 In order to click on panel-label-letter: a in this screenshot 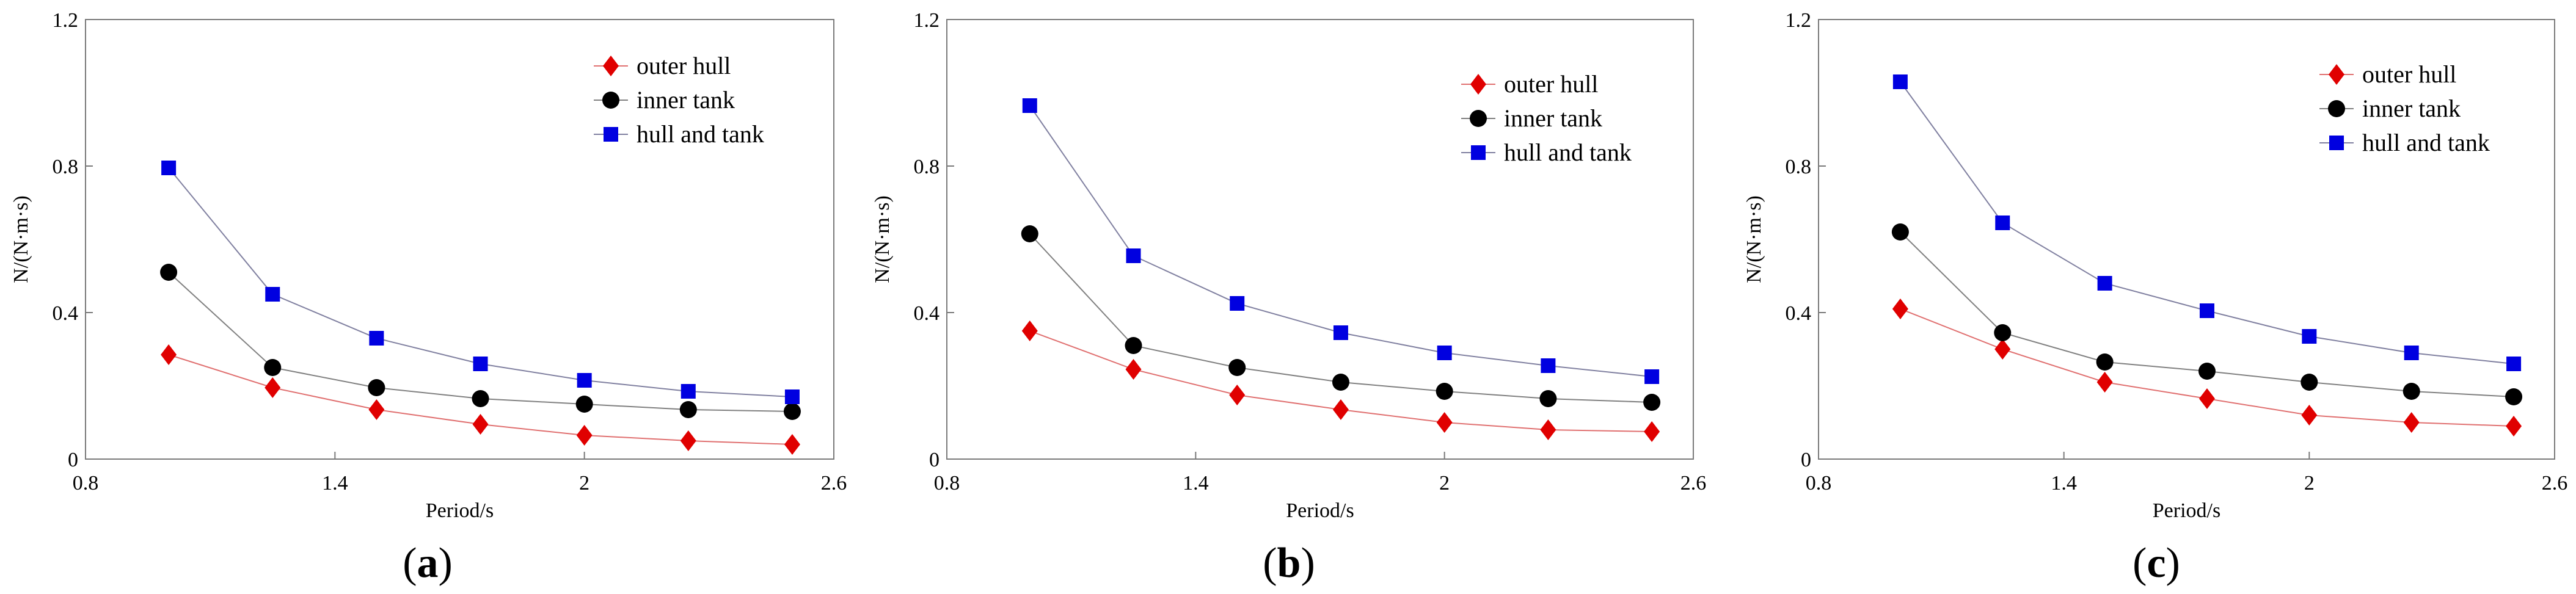, I will do `click(428, 563)`.